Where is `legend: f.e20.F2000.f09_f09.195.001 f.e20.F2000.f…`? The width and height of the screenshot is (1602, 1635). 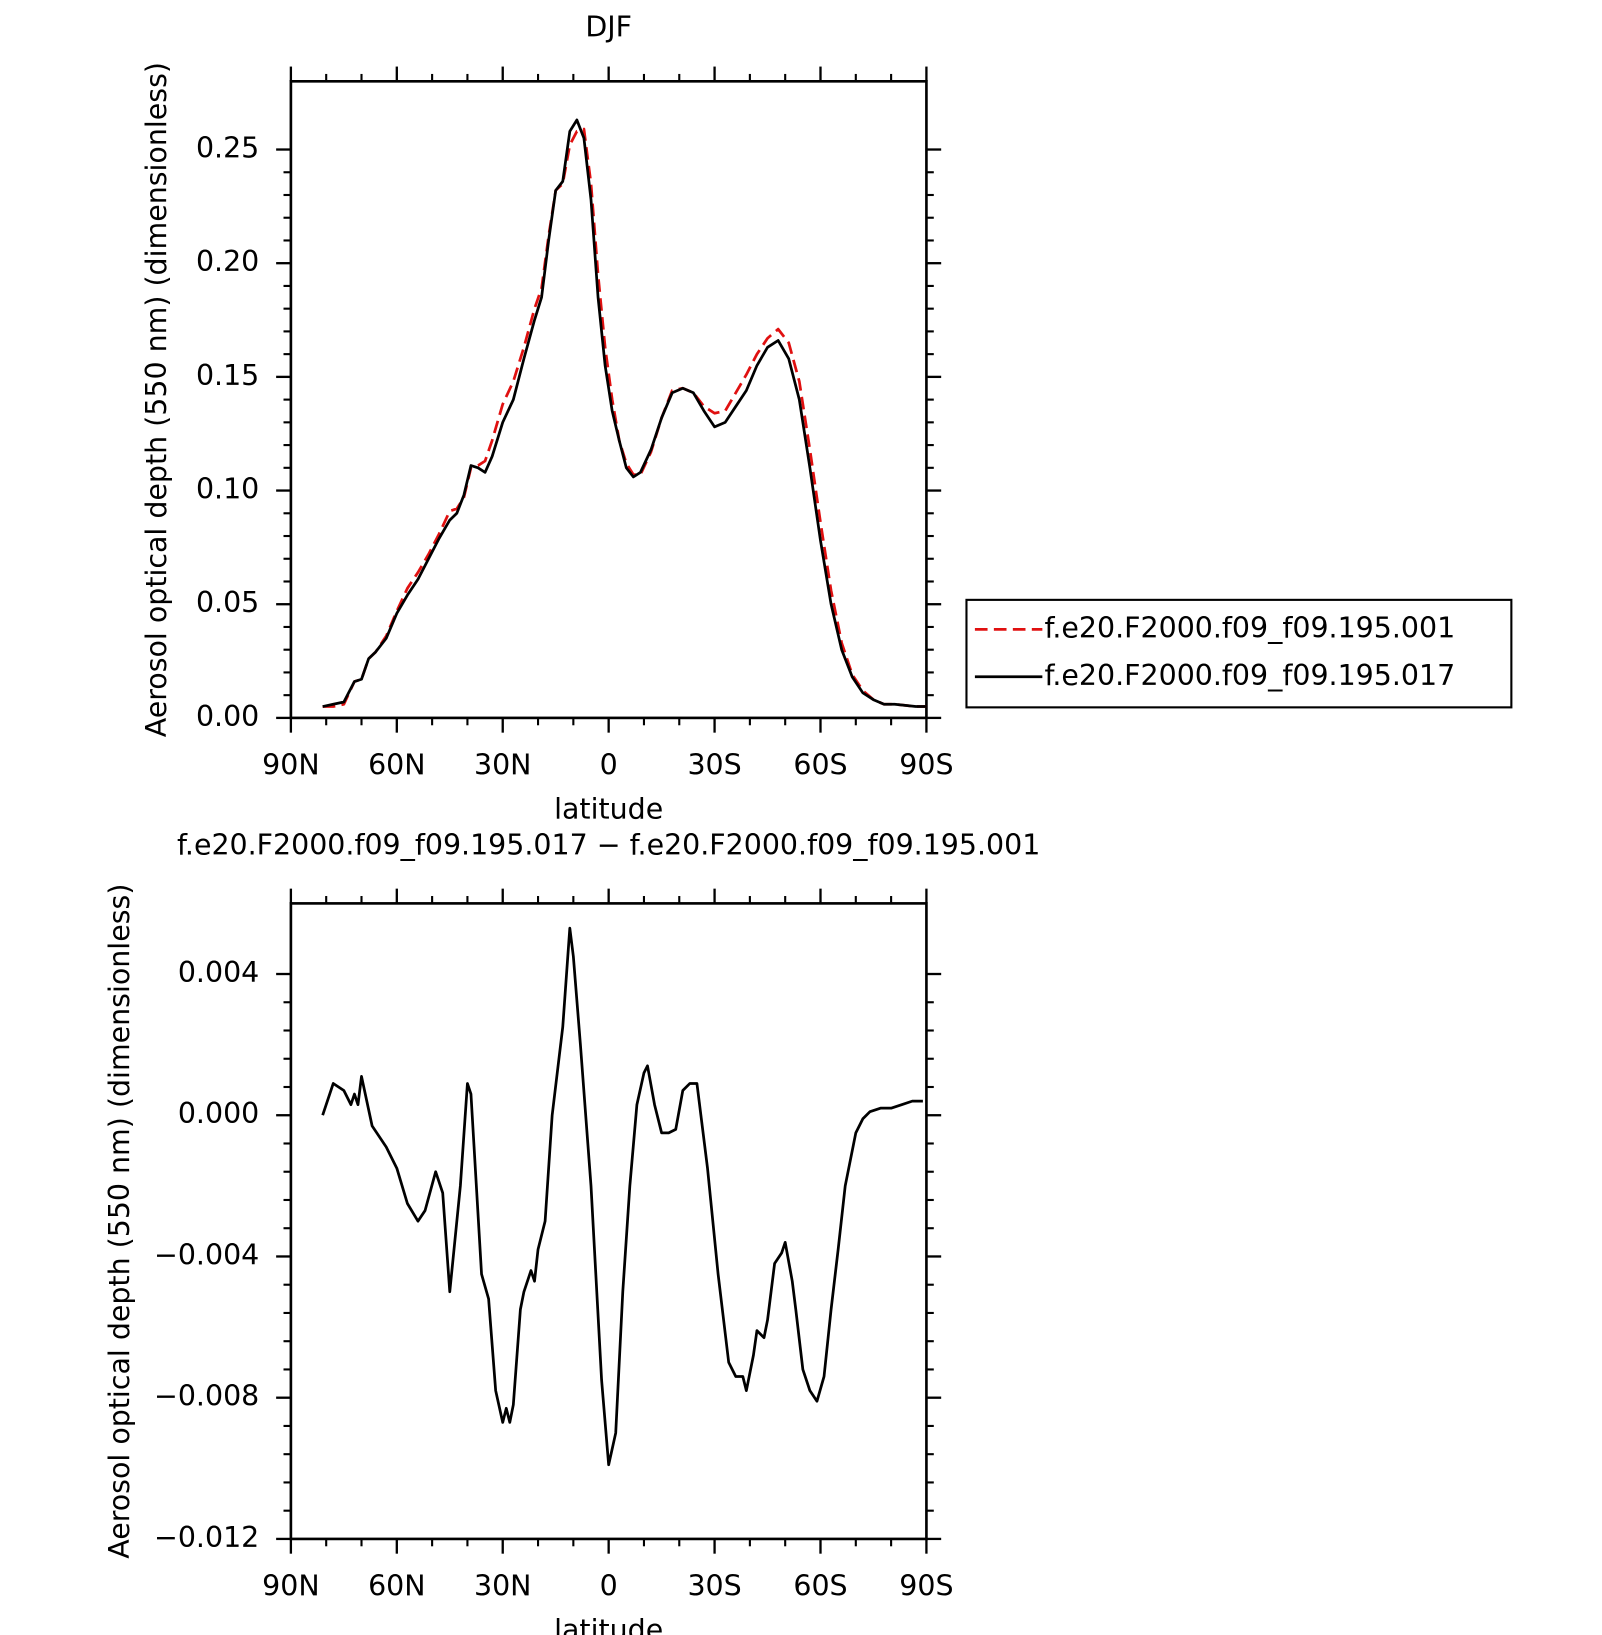
legend: f.e20.F2000.f09_f09.195.001 f.e20.F2000.f… is located at coordinates (1239, 653).